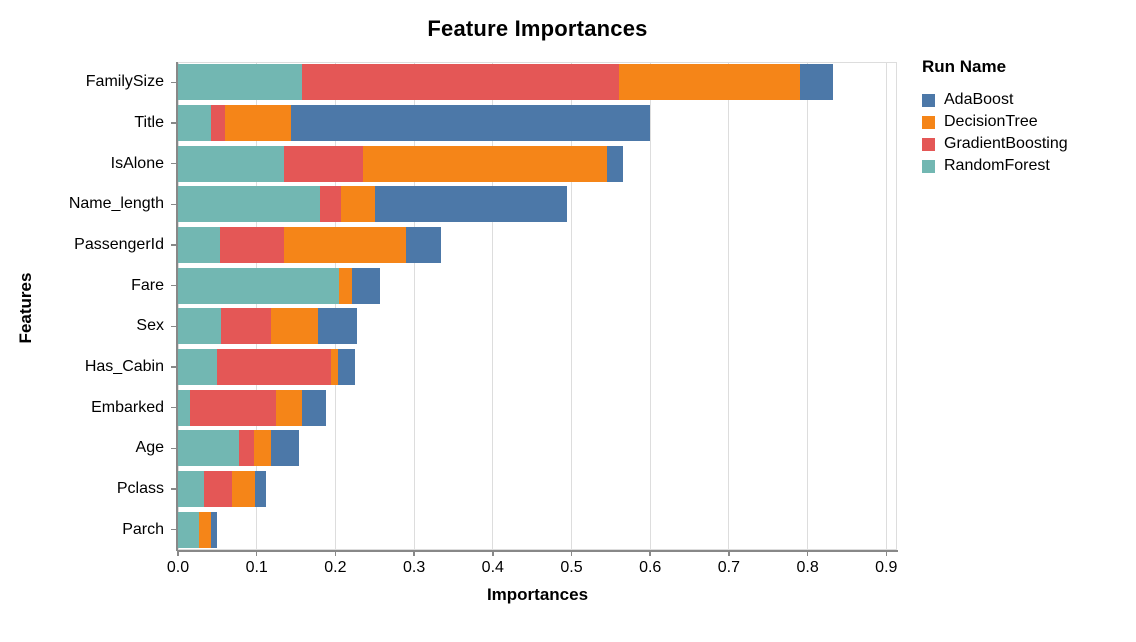 This screenshot has height=642, width=1136. I want to click on bar-Title-AdaBoost, so click(470, 123).